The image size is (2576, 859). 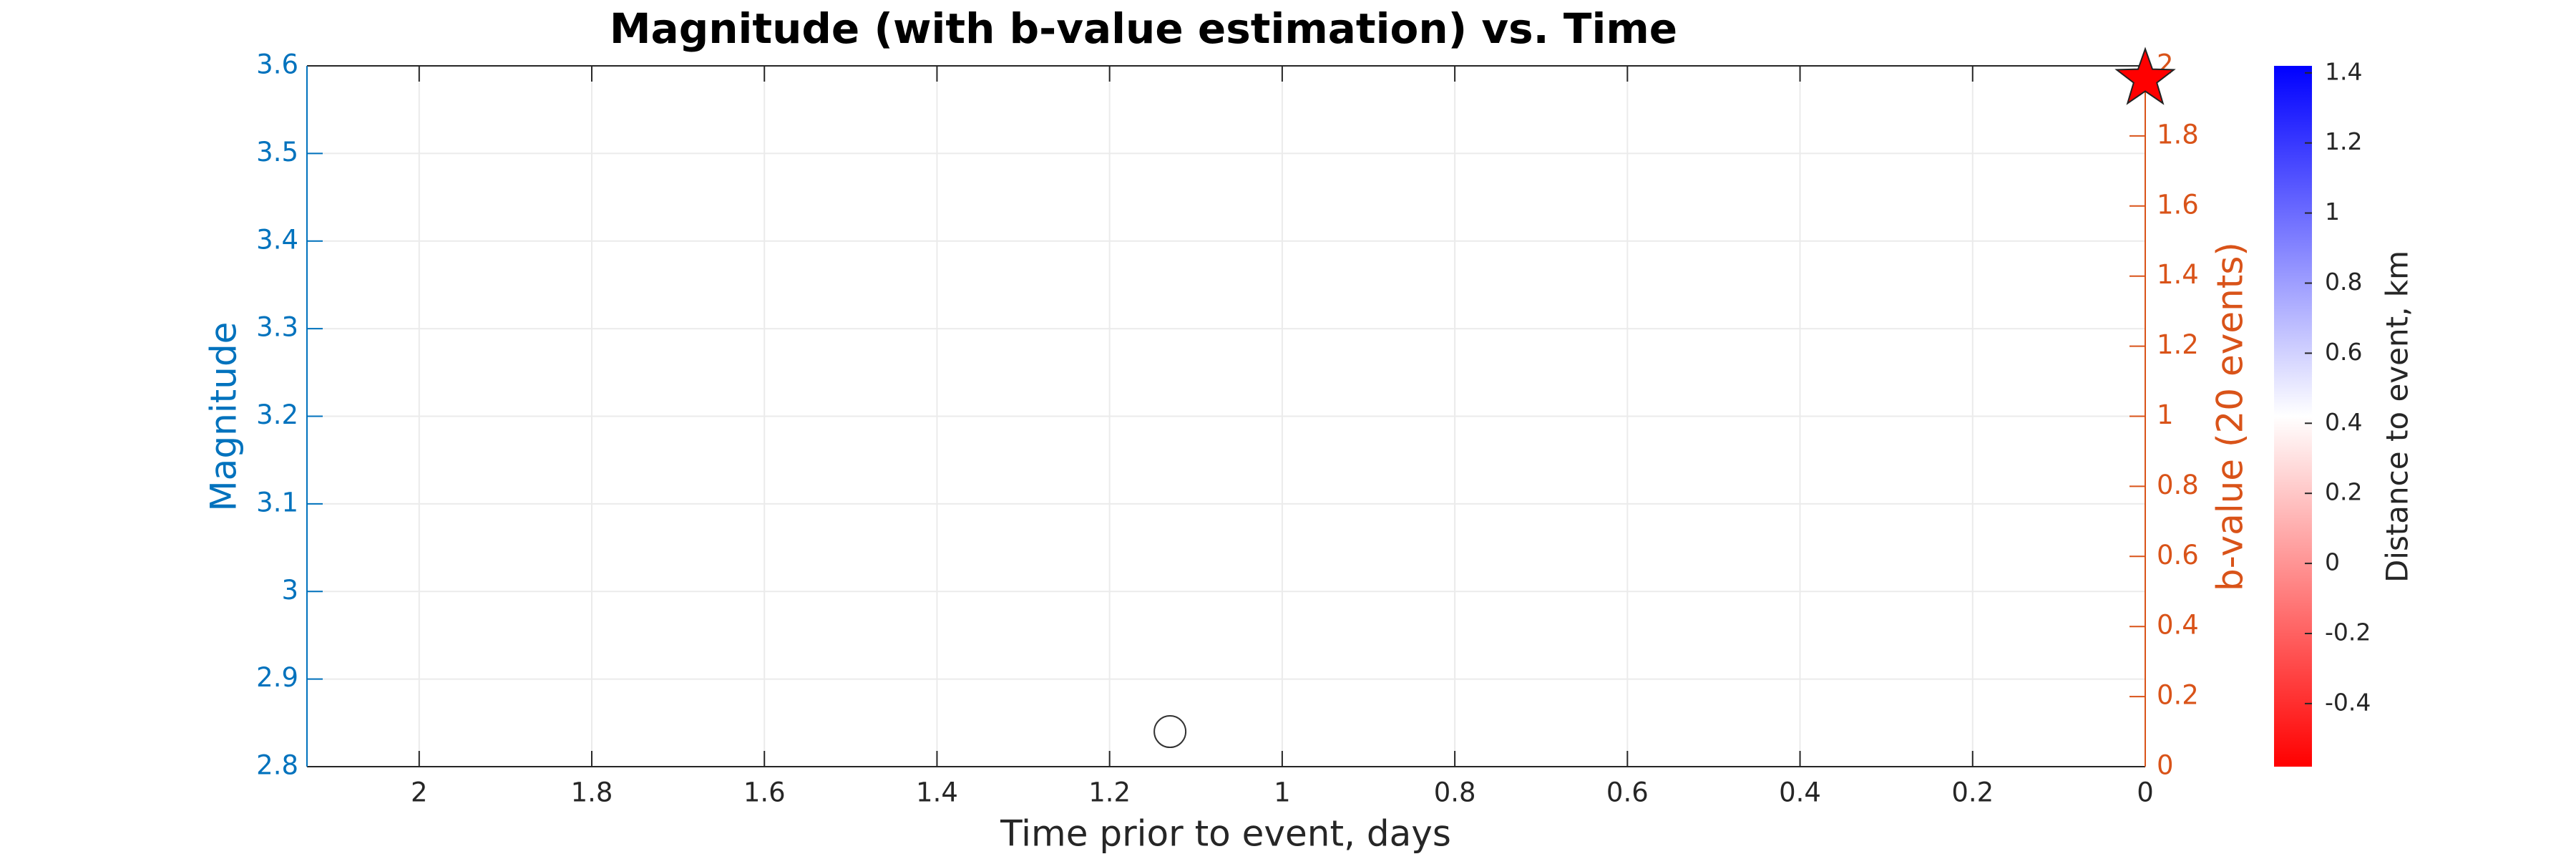 What do you see at coordinates (277, 64) in the screenshot?
I see `y-tick-label: 3.6` at bounding box center [277, 64].